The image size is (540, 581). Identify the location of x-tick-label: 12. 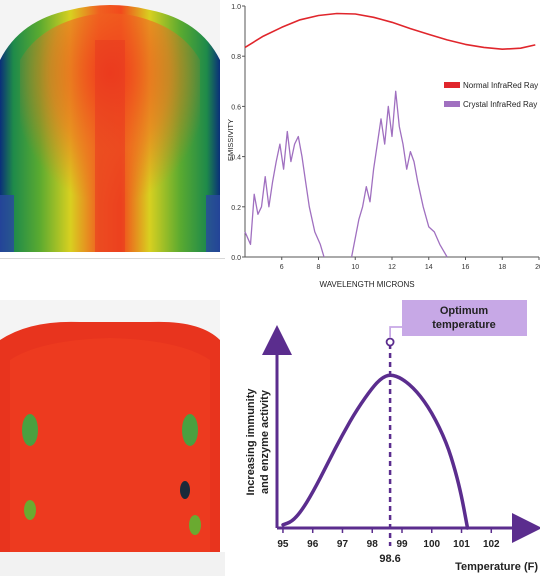
(392, 267).